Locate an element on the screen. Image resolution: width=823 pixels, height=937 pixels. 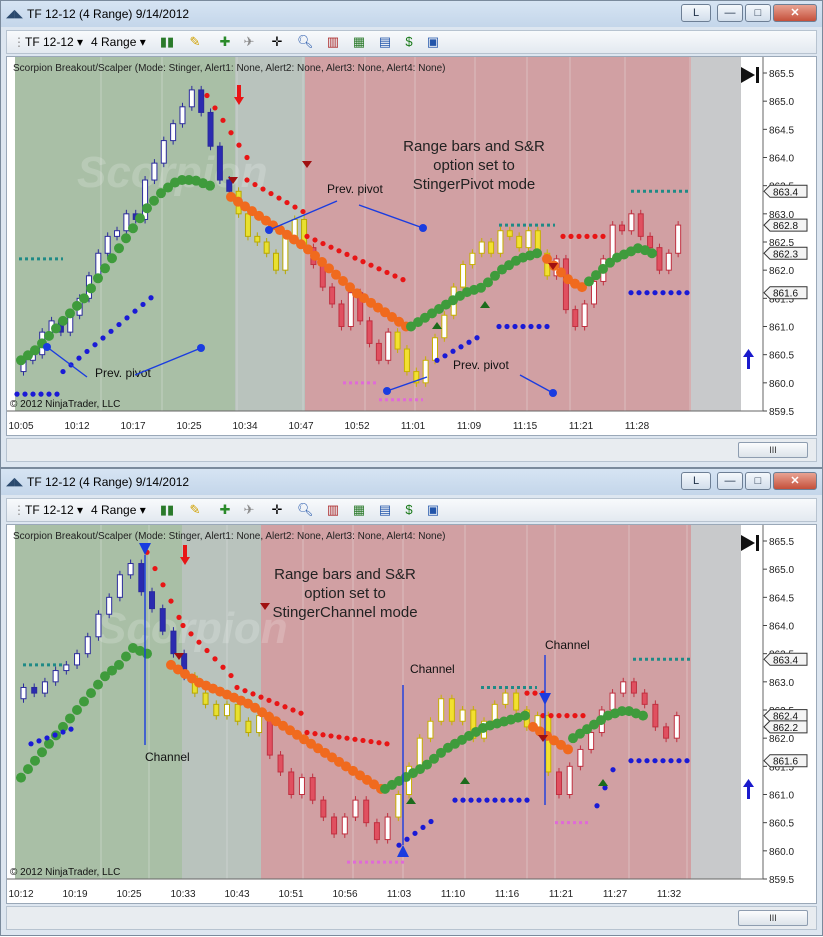
time-tick-label: 10:17 is located at coordinates (132, 426).